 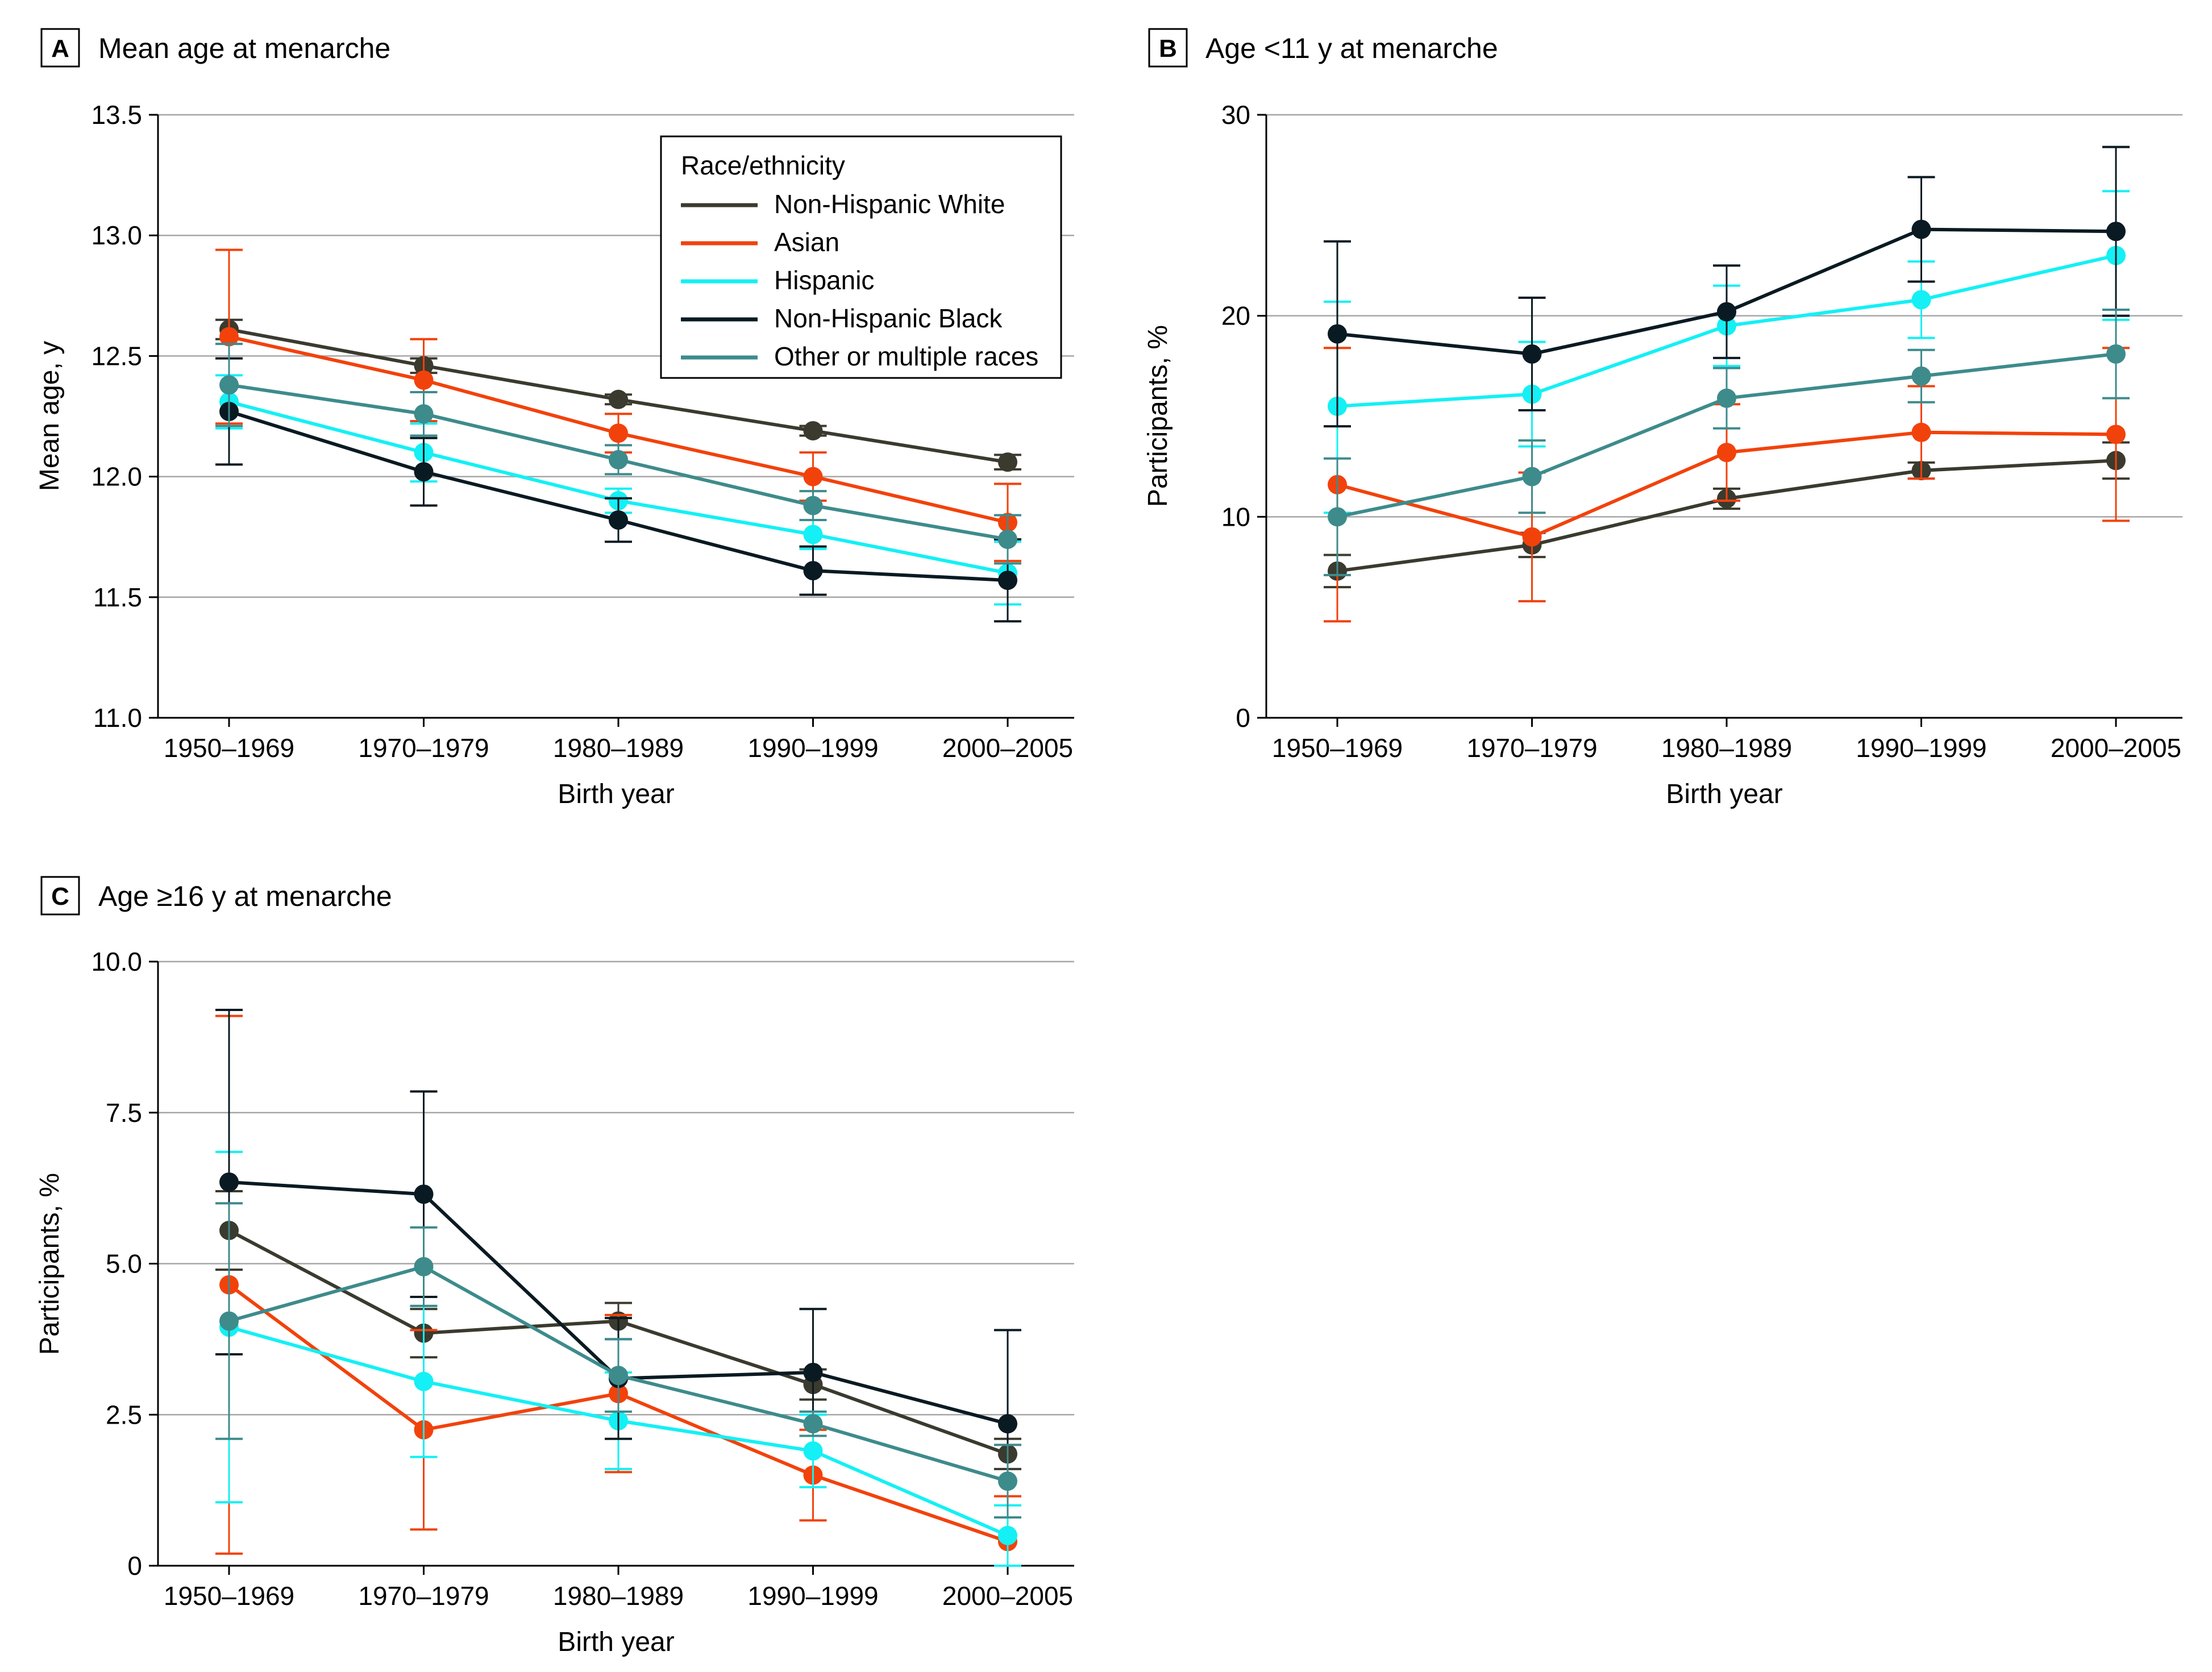 I want to click on panel-a-x-axis-title: Birth year, so click(x=616, y=794).